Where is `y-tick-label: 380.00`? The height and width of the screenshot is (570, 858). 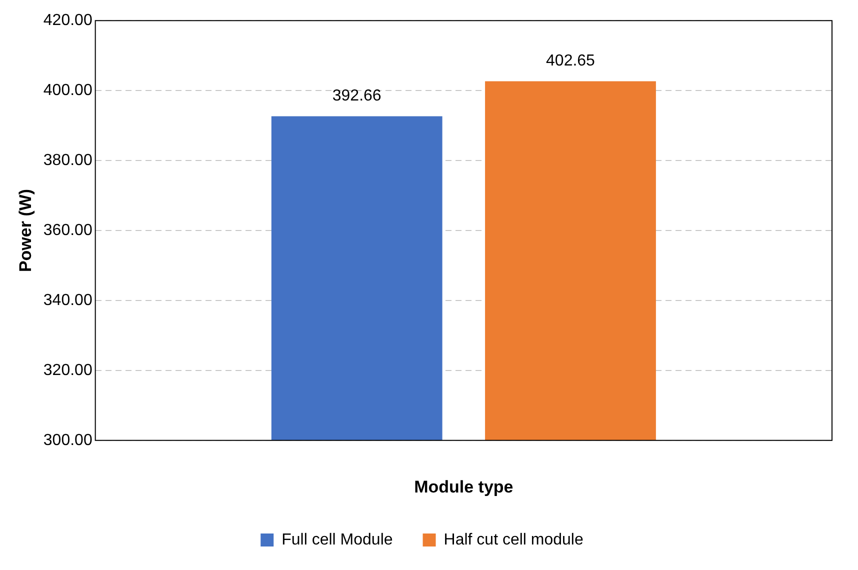
y-tick-label: 380.00 is located at coordinates (67, 160).